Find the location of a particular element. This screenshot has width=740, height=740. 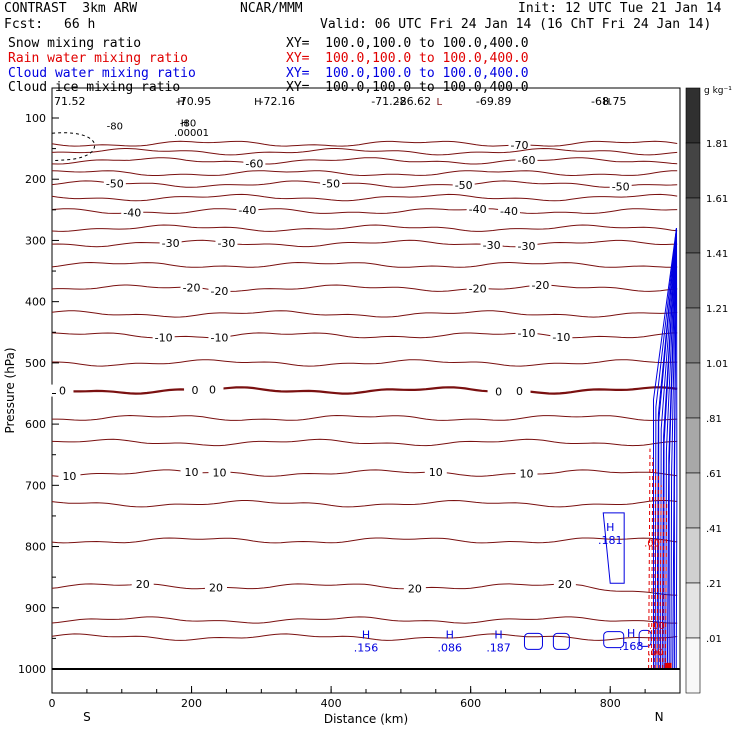

x-end-label-left: S is located at coordinates (87, 717).